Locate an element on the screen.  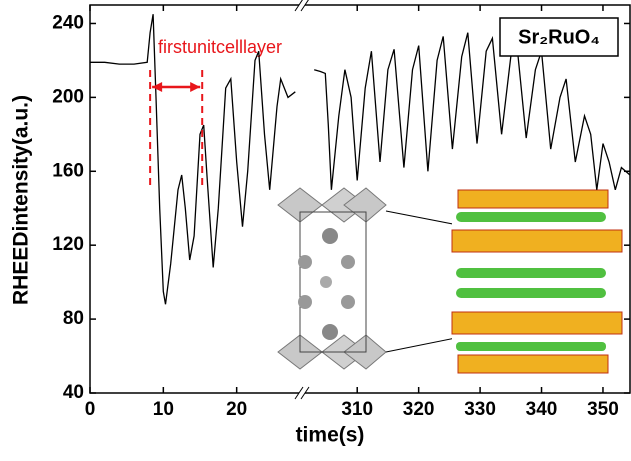
x-tick-label: 350 is located at coordinates (603, 409).